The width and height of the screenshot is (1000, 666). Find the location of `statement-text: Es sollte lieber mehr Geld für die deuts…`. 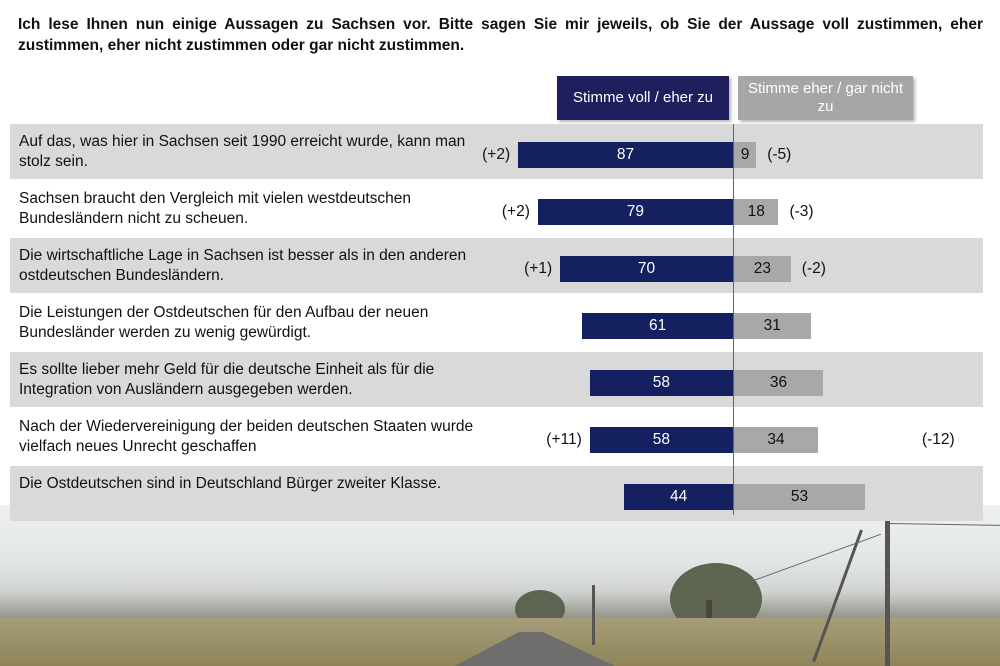

statement-text: Es sollte lieber mehr Geld für die deuts… is located at coordinates (227, 379).